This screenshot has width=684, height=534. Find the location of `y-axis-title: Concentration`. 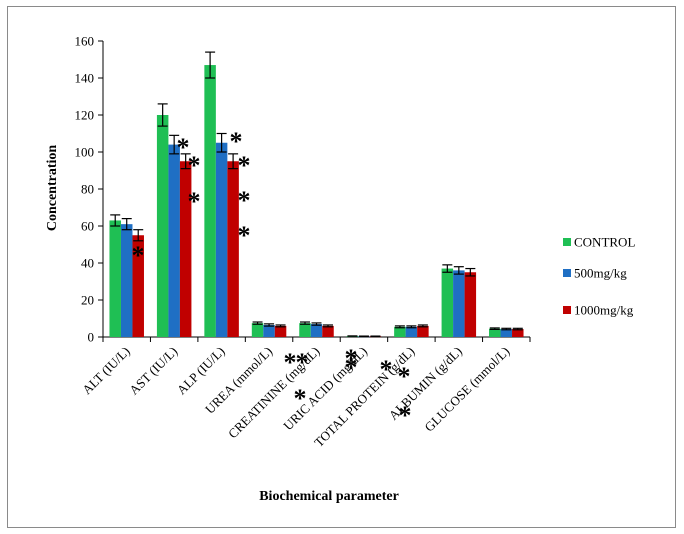

y-axis-title: Concentration is located at coordinates (52, 188).